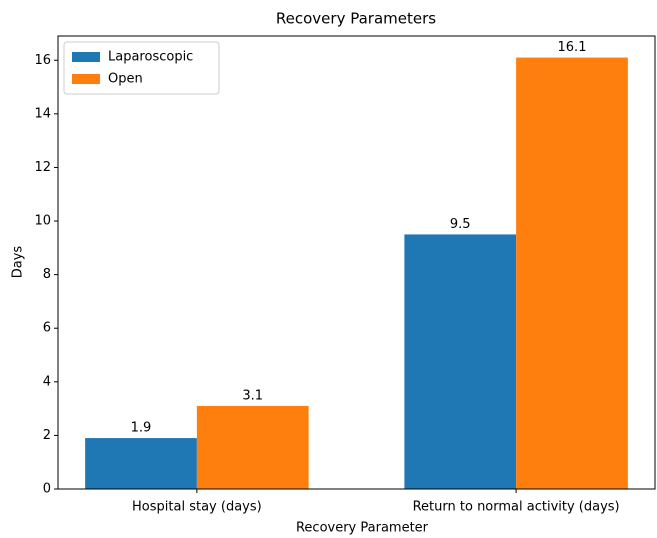  What do you see at coordinates (197, 507) in the screenshot?
I see `x-tick-label: Hospital stay (days)` at bounding box center [197, 507].